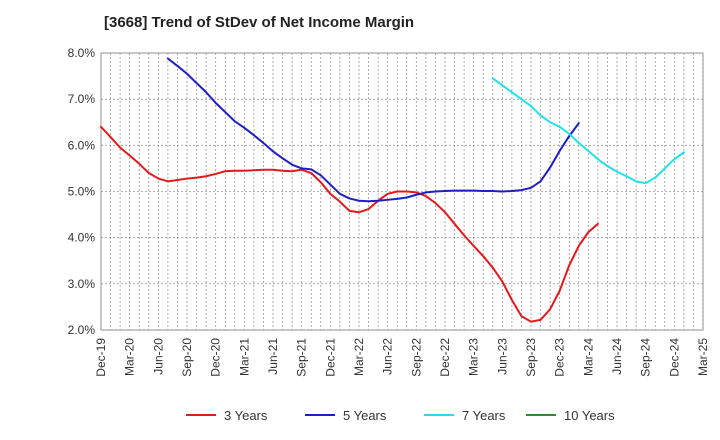 The image size is (720, 440). Describe the element at coordinates (400, 415) in the screenshot. I see `legend: 3 Years 5 Years 7 Years 10 Years` at that location.